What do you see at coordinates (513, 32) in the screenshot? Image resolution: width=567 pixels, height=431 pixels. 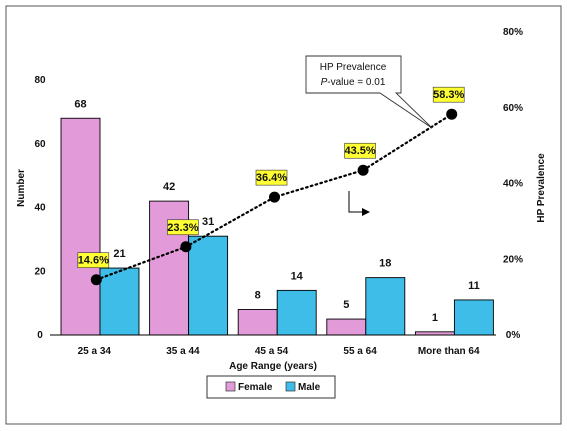 I see `y2-tick-label: 80%` at bounding box center [513, 32].